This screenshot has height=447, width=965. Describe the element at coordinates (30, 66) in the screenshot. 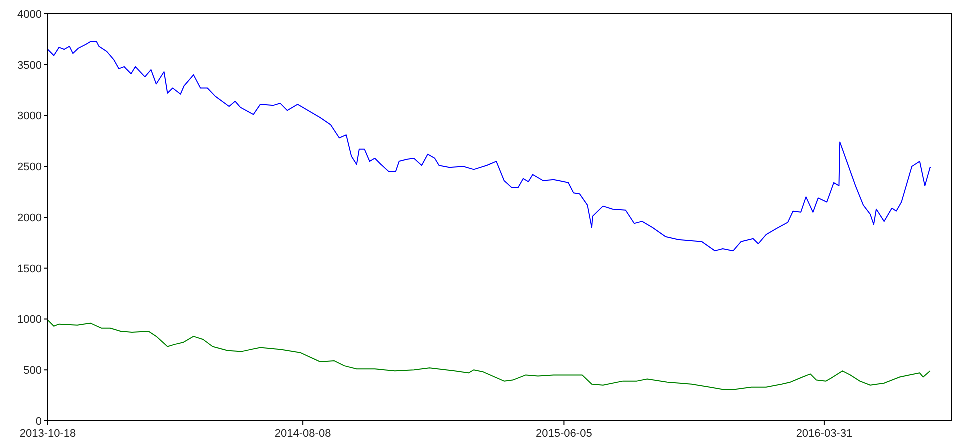

I see `y-tick-label: 3500` at that location.